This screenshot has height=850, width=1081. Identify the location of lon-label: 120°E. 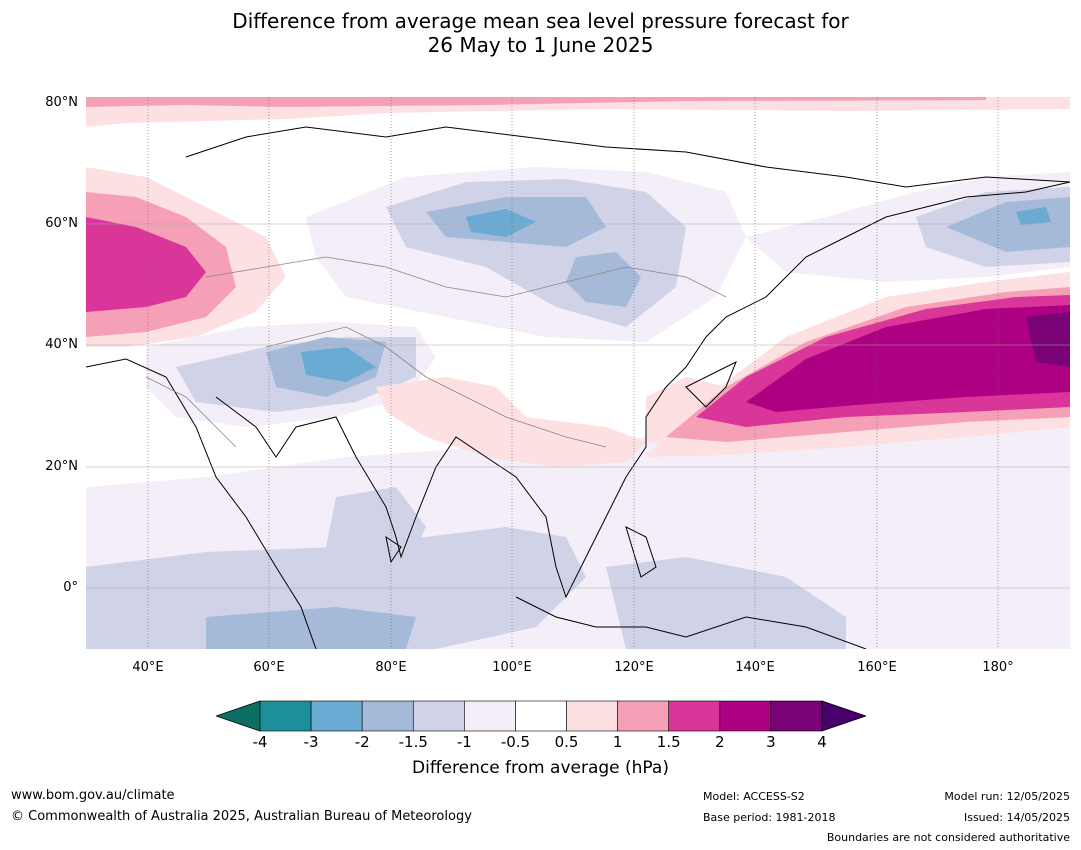
(634, 667).